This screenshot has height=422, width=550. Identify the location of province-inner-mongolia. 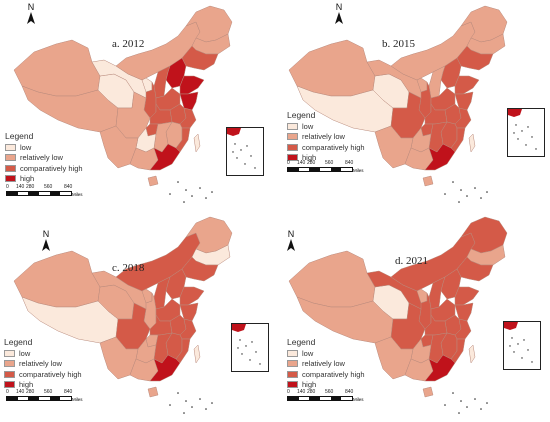
(158, 51).